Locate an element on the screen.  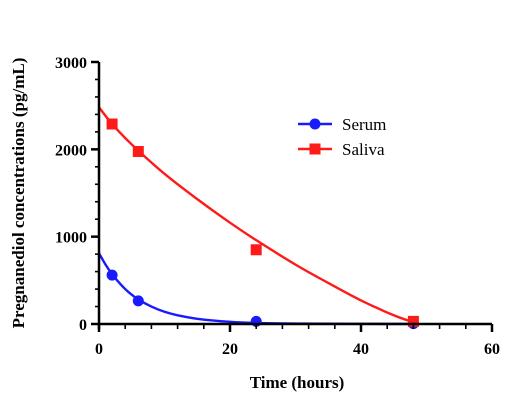
y-tick-label: 2000 is located at coordinates (71, 150).